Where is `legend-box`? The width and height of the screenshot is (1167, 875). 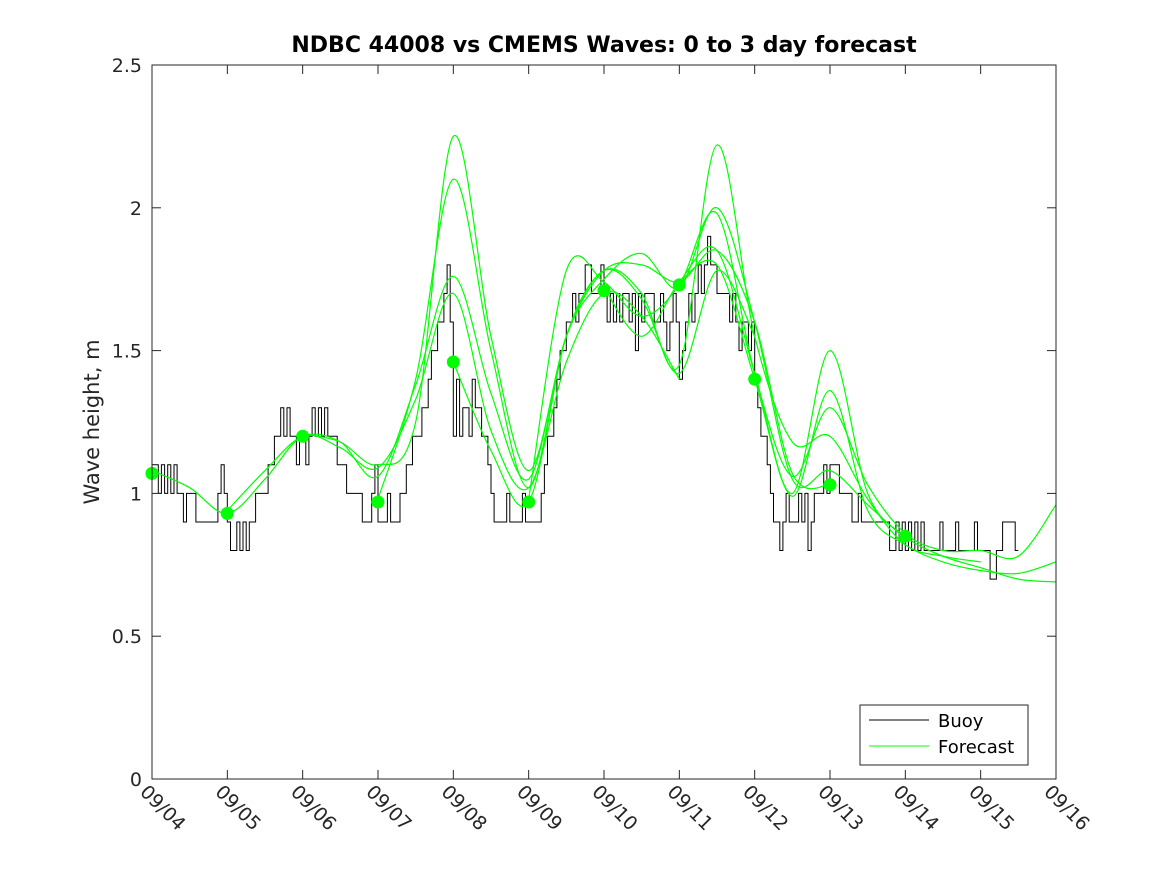
legend-box is located at coordinates (944, 735).